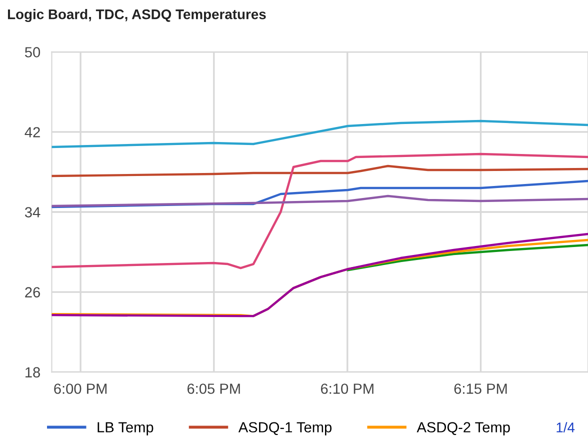 The height and width of the screenshot is (444, 588). Describe the element at coordinates (137, 15) in the screenshot. I see `chart-title: Logic Board, TDC, ASDQ Temperatures` at that location.